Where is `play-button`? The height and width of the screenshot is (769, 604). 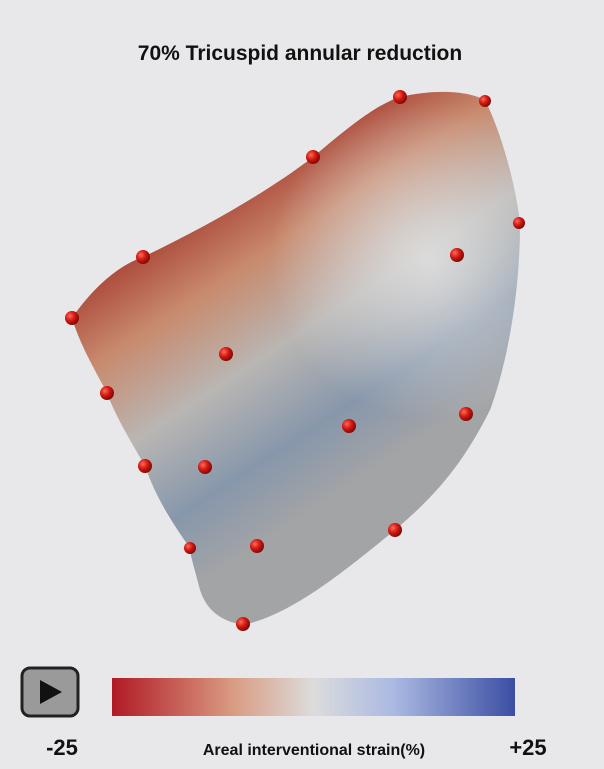 play-button is located at coordinates (50, 692).